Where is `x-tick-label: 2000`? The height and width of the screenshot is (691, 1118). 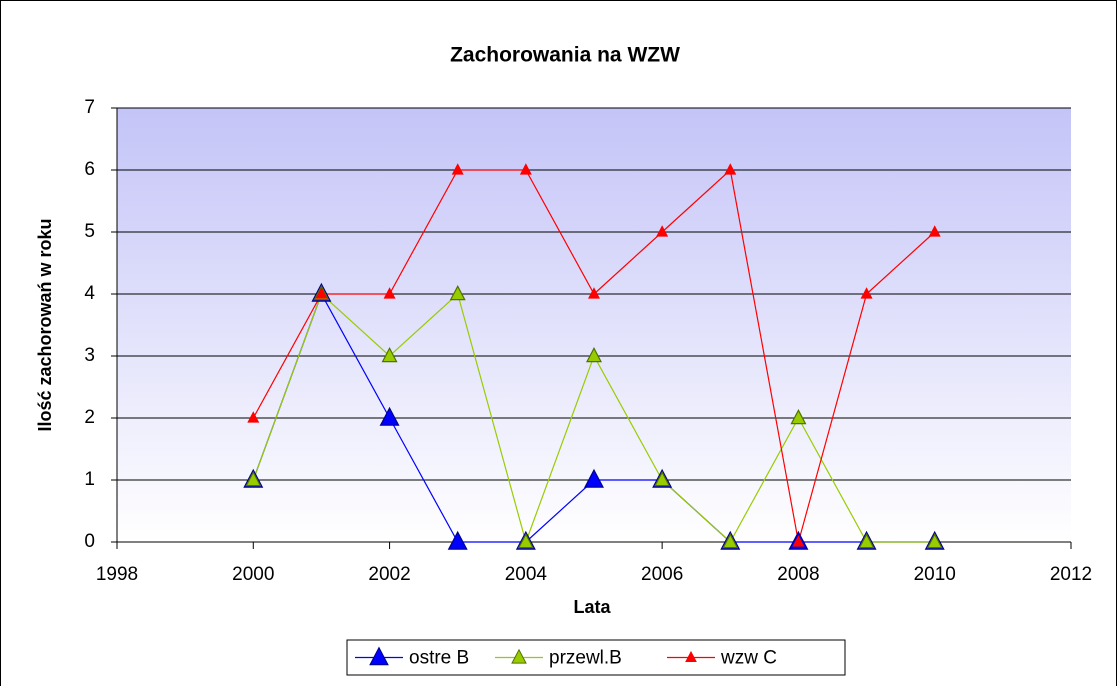
x-tick-label: 2000 is located at coordinates (253, 574).